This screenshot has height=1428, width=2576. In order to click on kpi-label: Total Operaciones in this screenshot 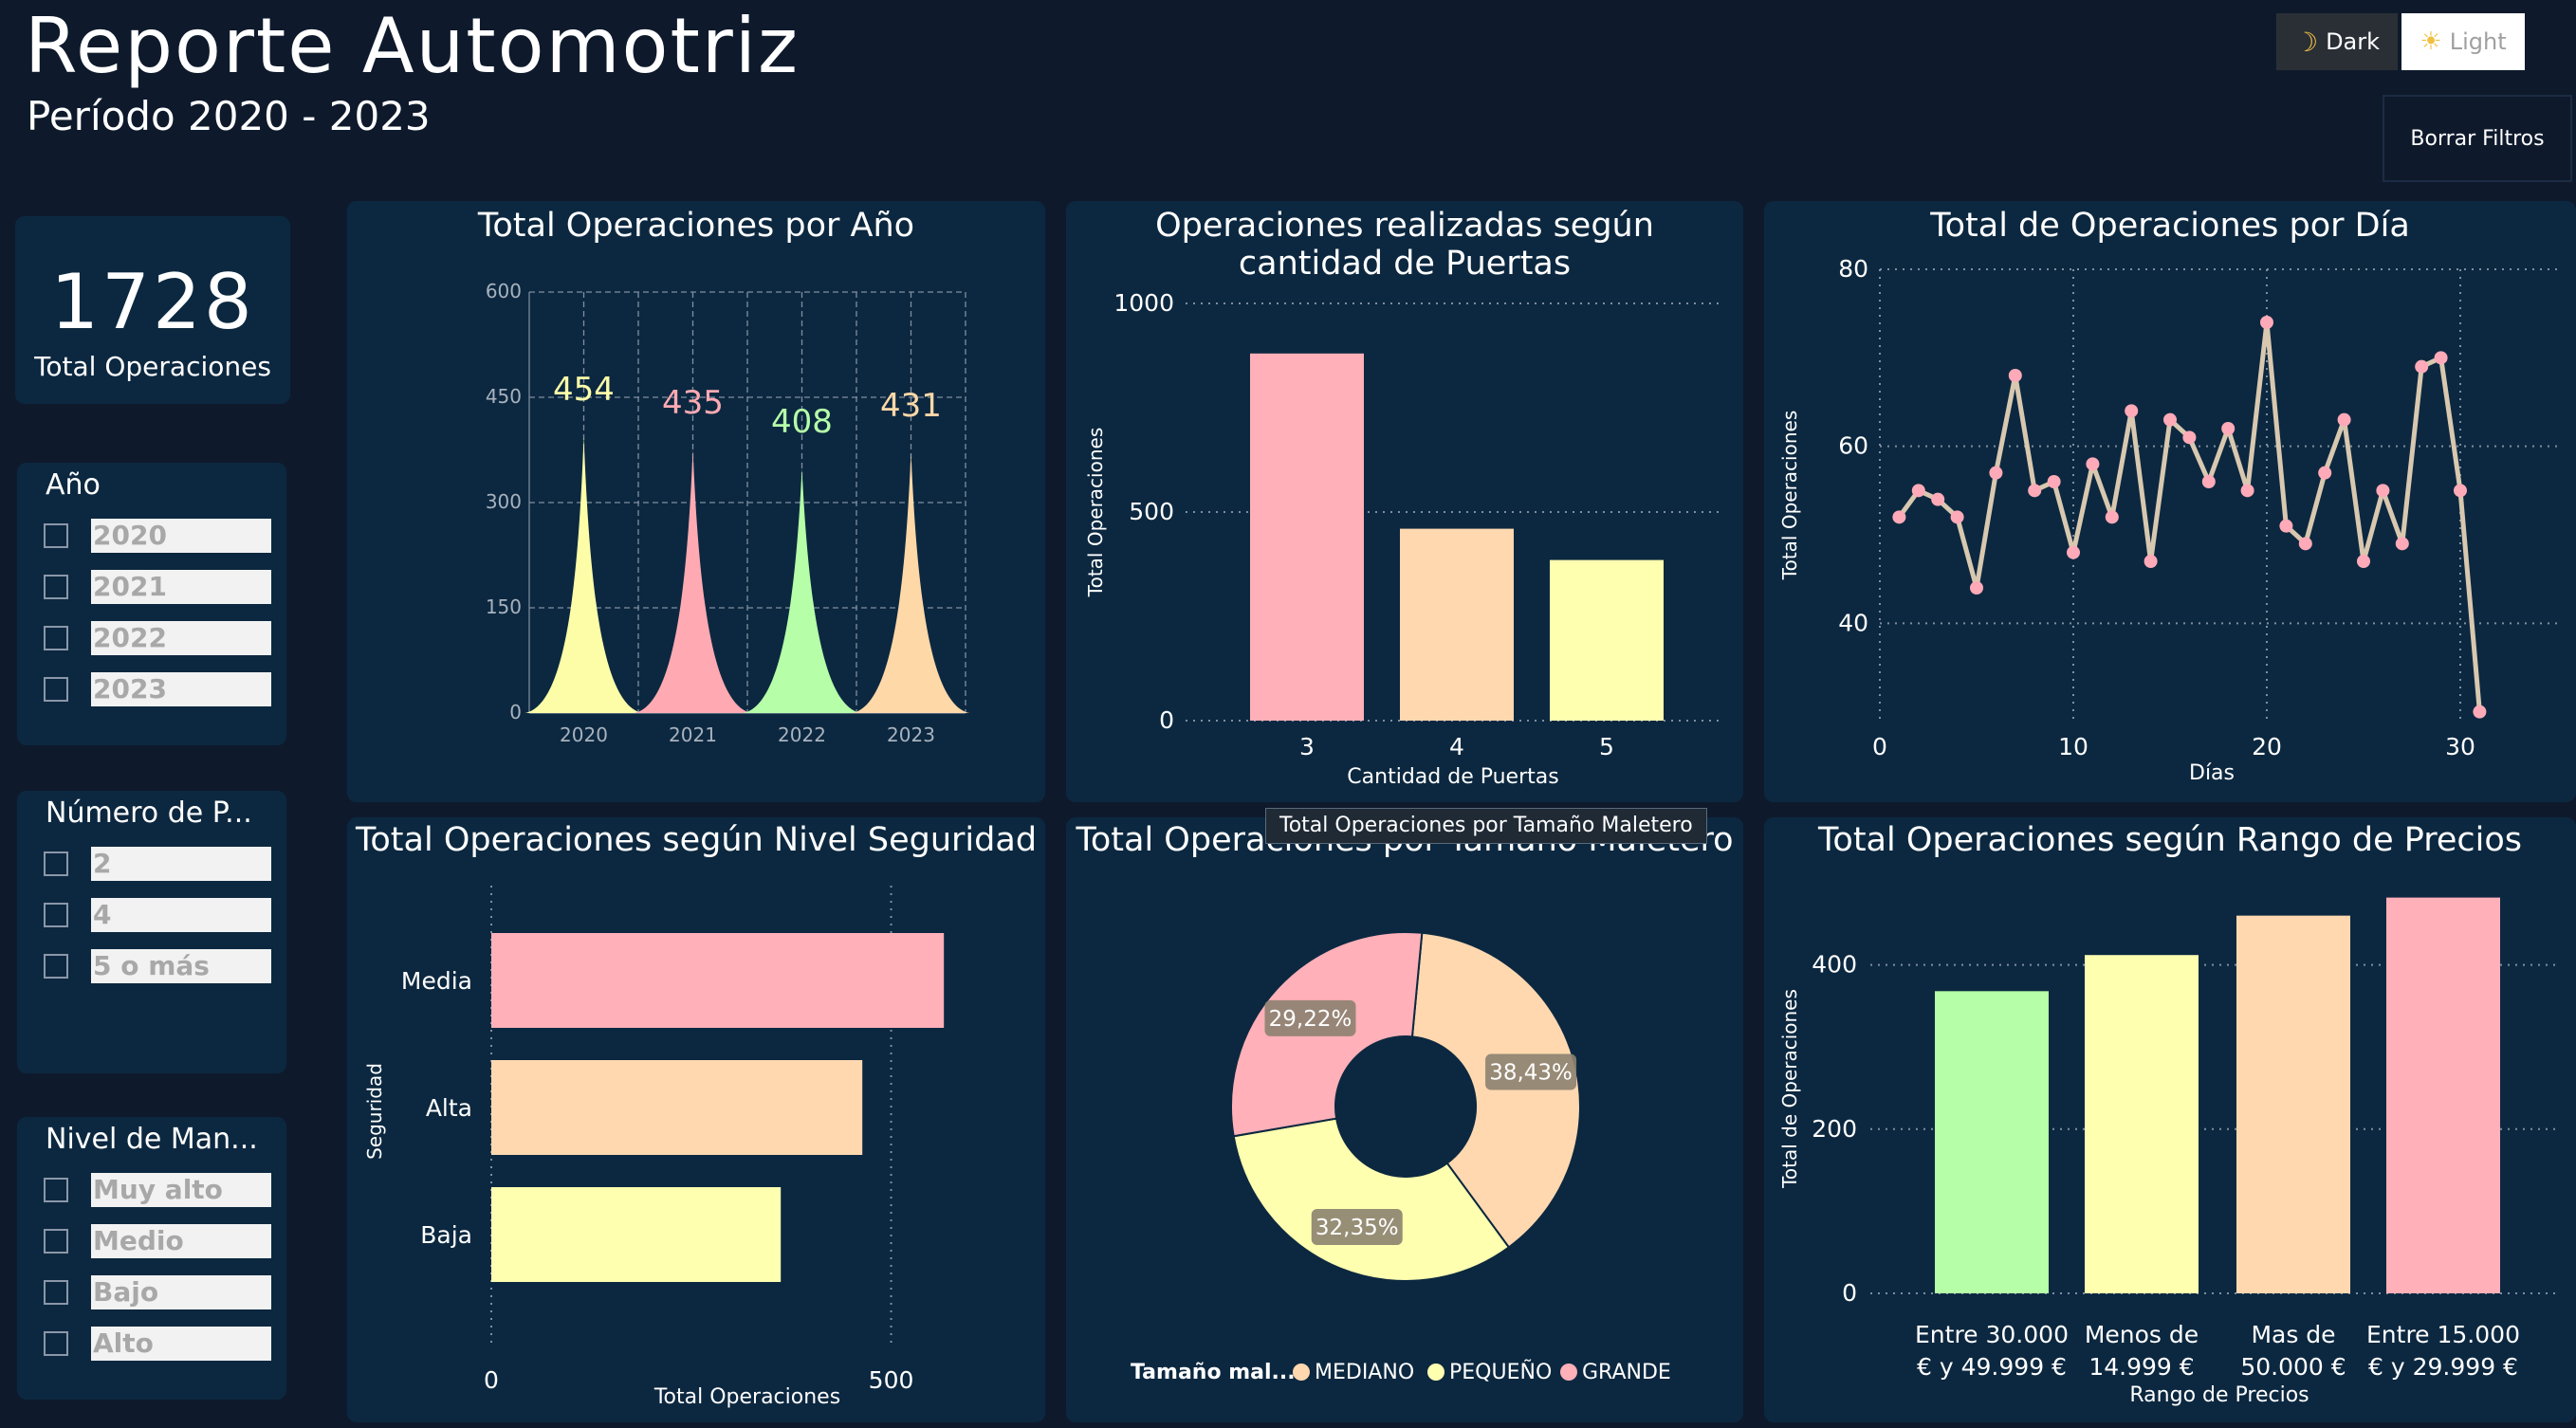, I will do `click(152, 366)`.